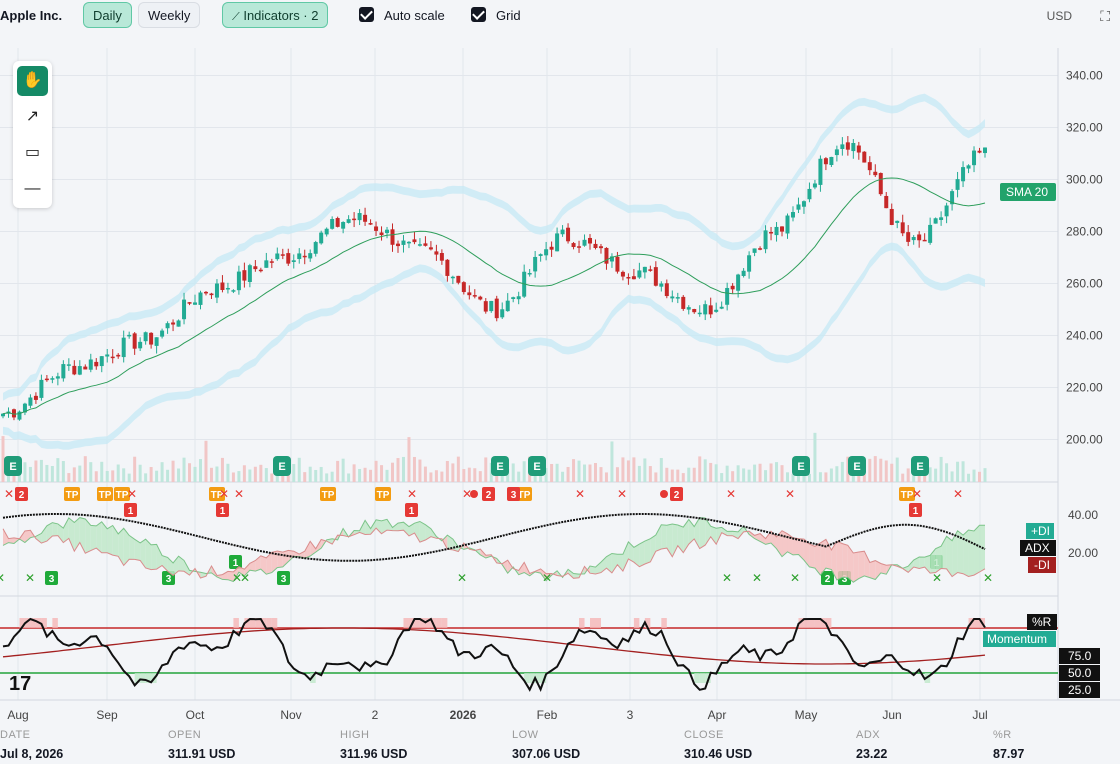 The width and height of the screenshot is (1120, 764). Describe the element at coordinates (1009, 754) in the screenshot. I see `r-footer-value: 87.97` at that location.